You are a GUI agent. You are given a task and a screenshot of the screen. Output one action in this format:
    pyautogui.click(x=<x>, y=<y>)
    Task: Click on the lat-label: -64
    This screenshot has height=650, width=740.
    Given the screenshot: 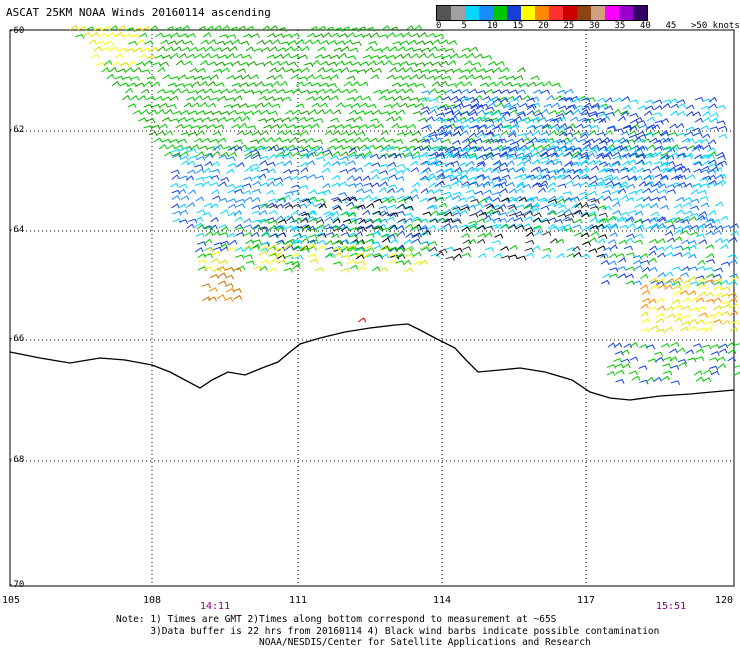 What is the action you would take?
    pyautogui.click(x=16, y=230)
    